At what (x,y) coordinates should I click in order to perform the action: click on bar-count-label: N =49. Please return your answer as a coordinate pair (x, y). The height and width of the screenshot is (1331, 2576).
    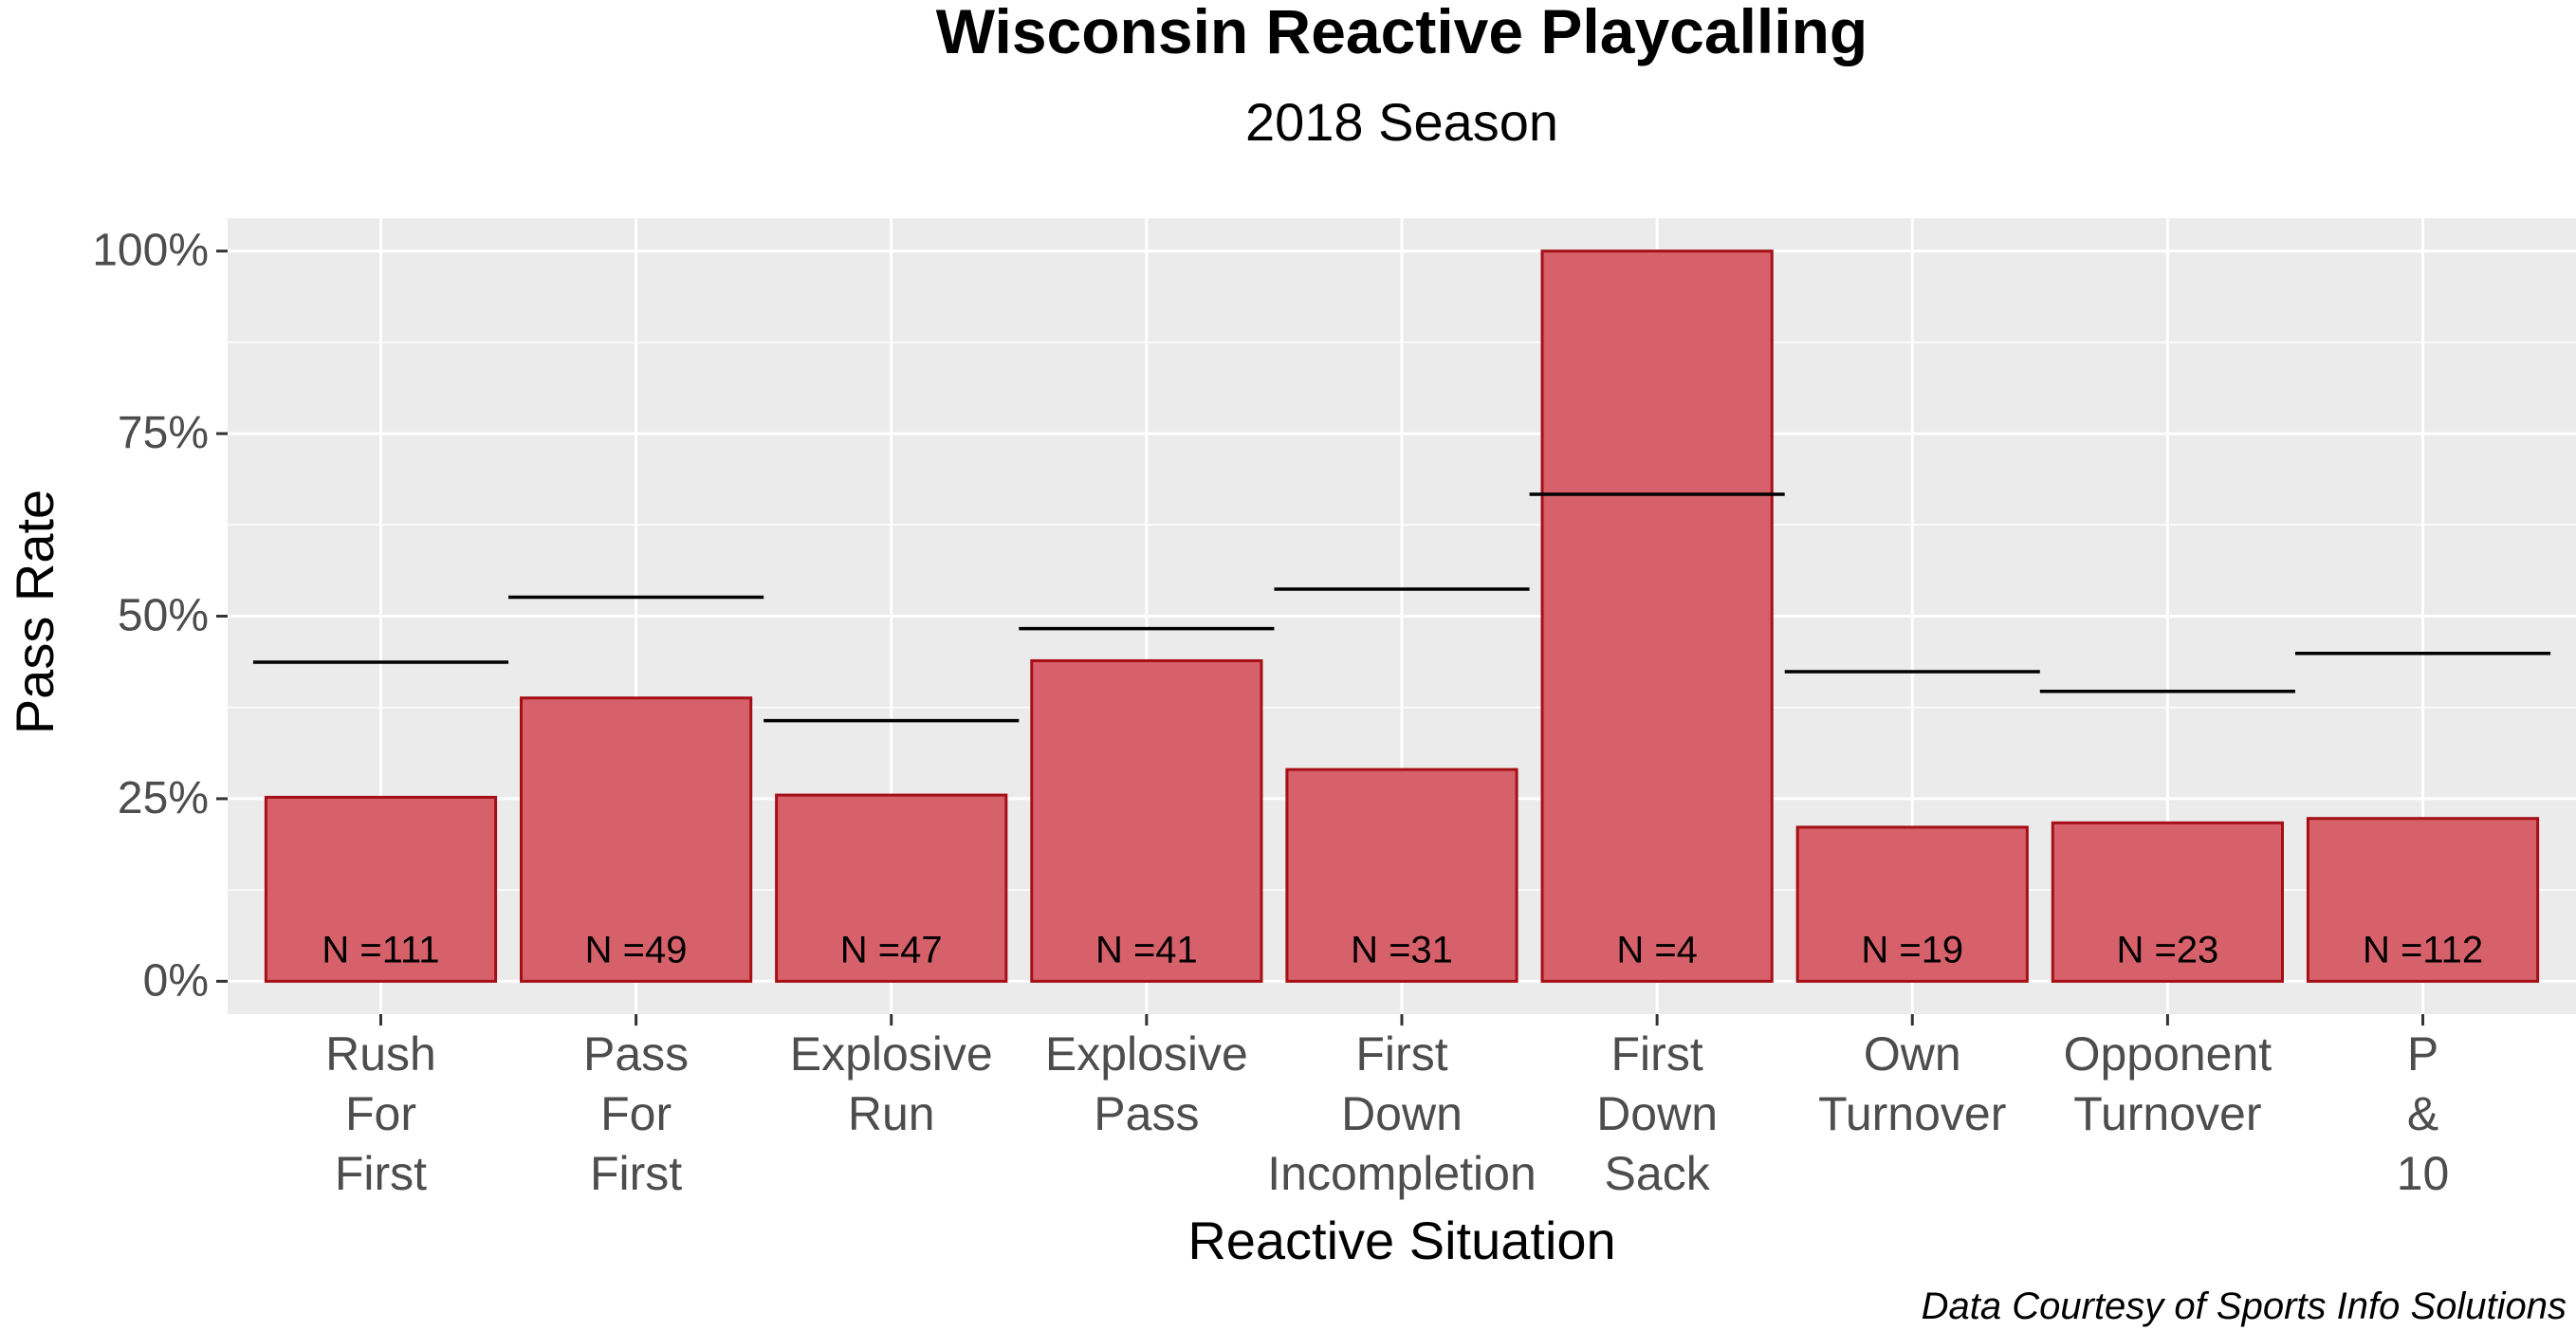
    Looking at the image, I should click on (636, 950).